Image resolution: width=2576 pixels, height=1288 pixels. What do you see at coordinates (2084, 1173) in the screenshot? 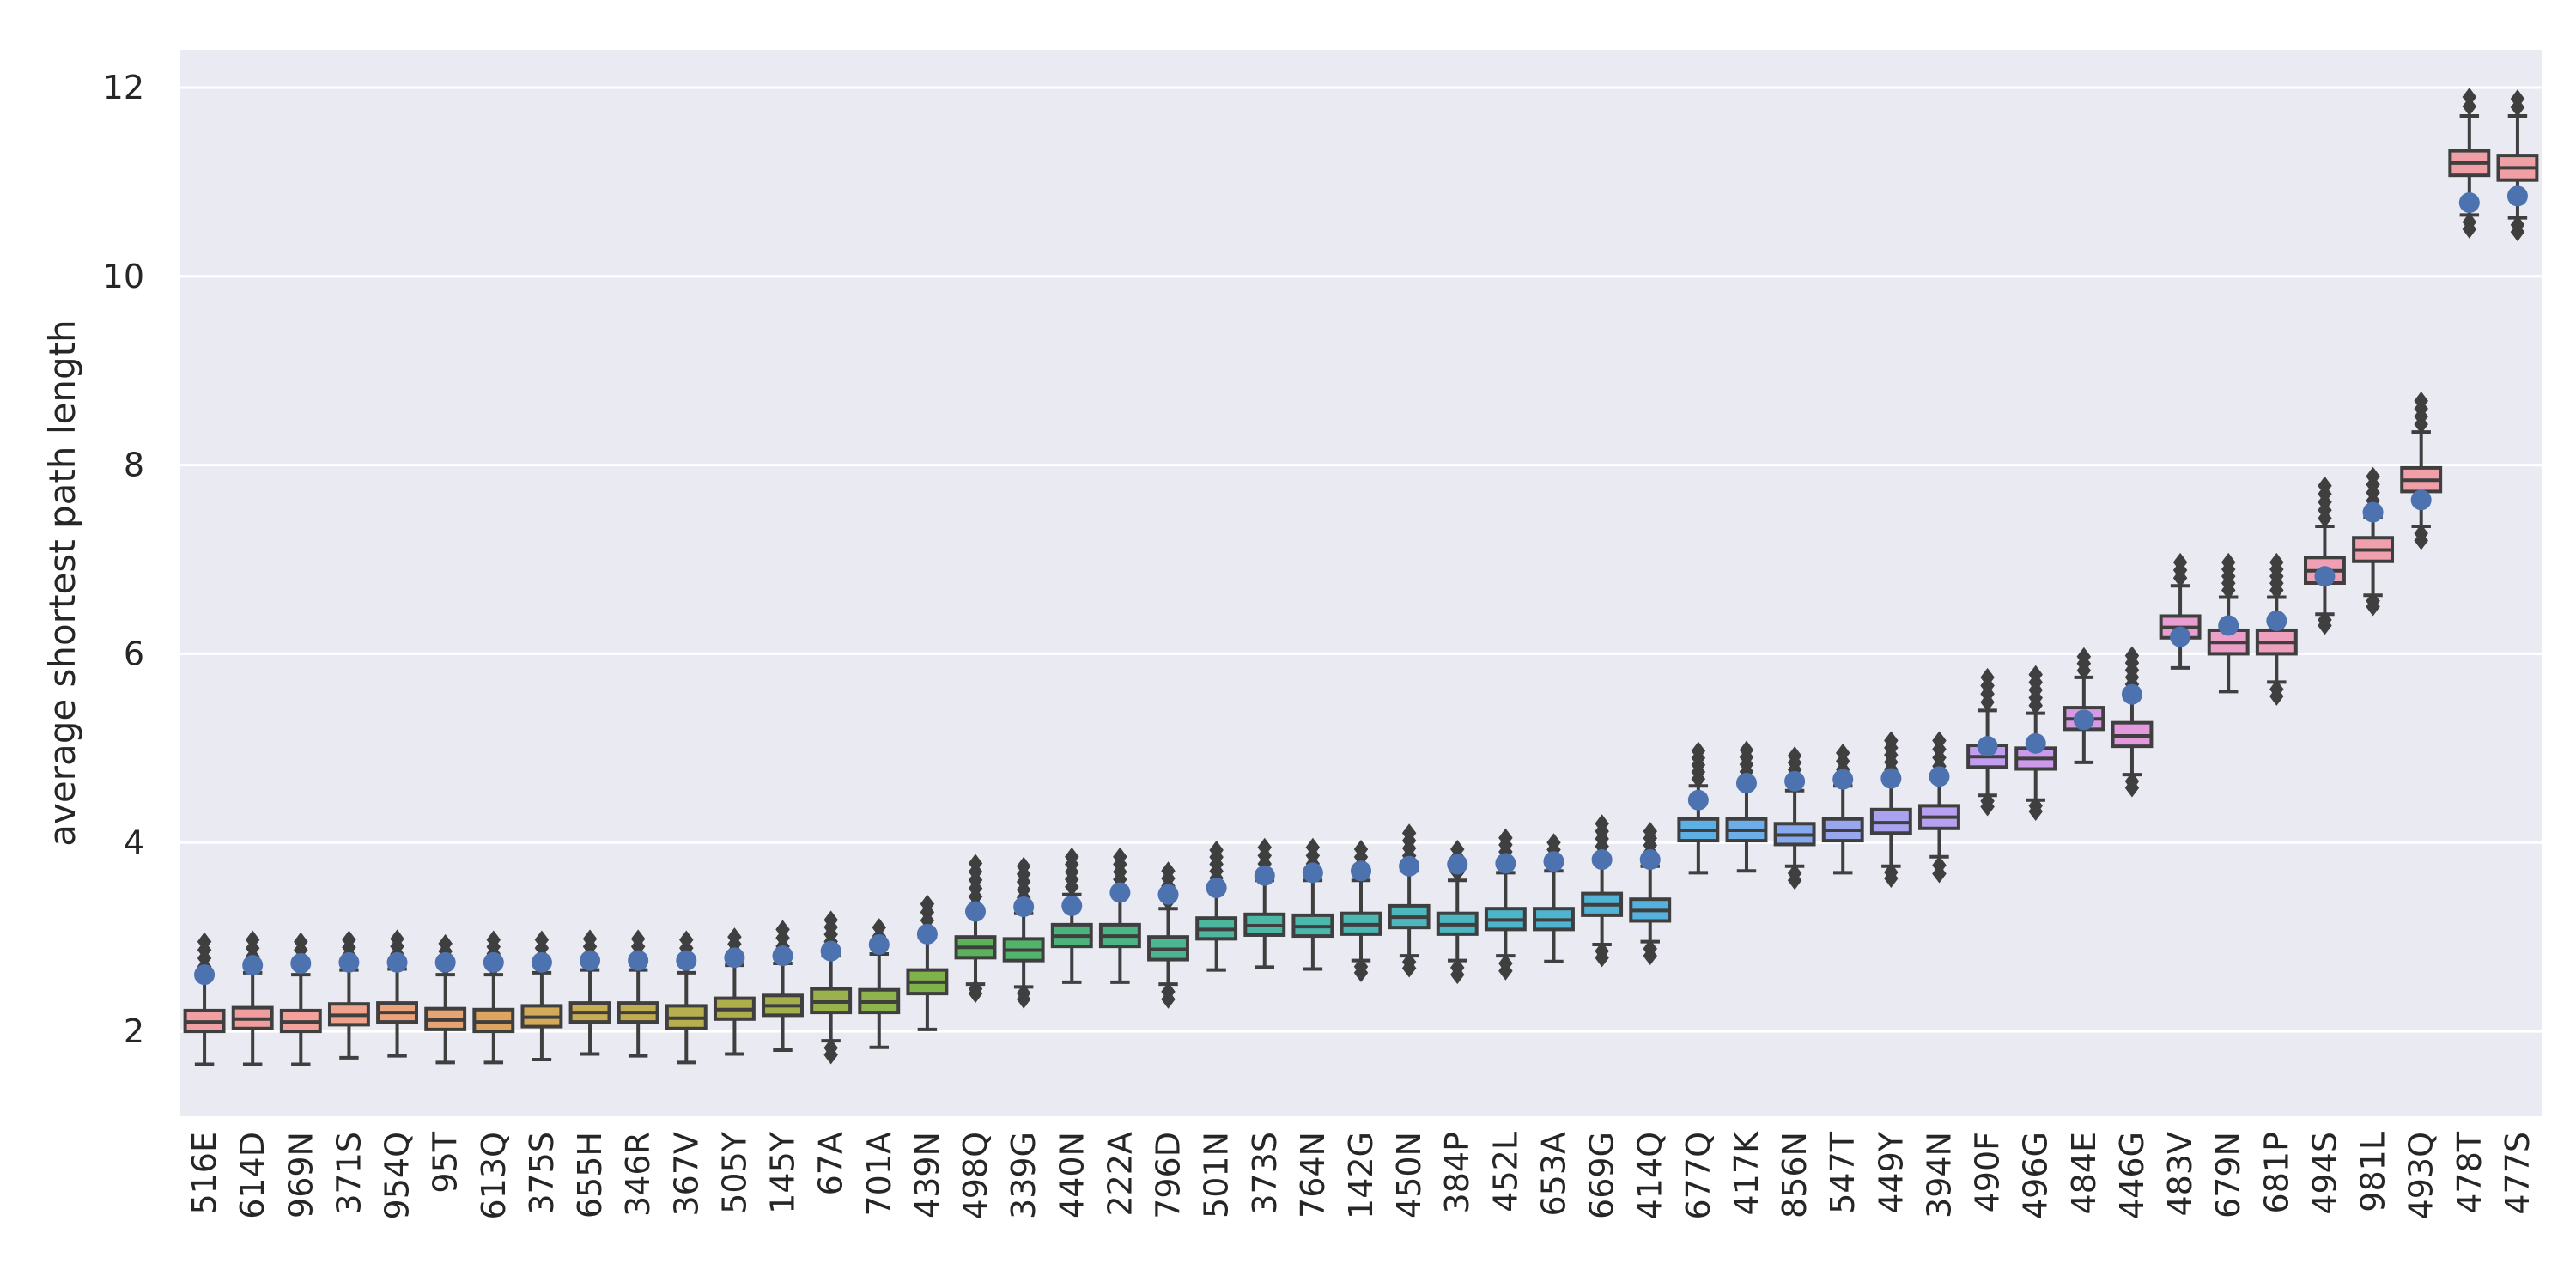
I see `x-tick-label: 484E` at bounding box center [2084, 1173].